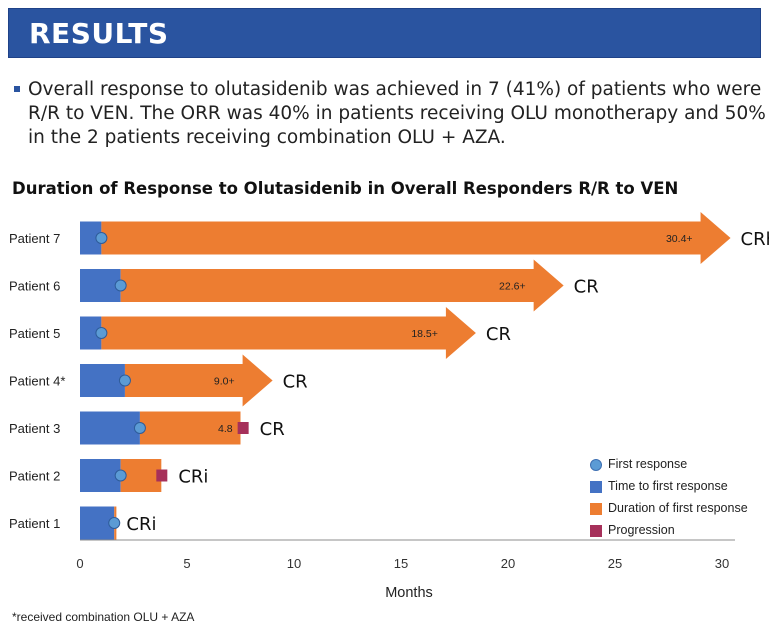  Describe the element at coordinates (294, 563) in the screenshot. I see `x-tick-label: 10` at that location.